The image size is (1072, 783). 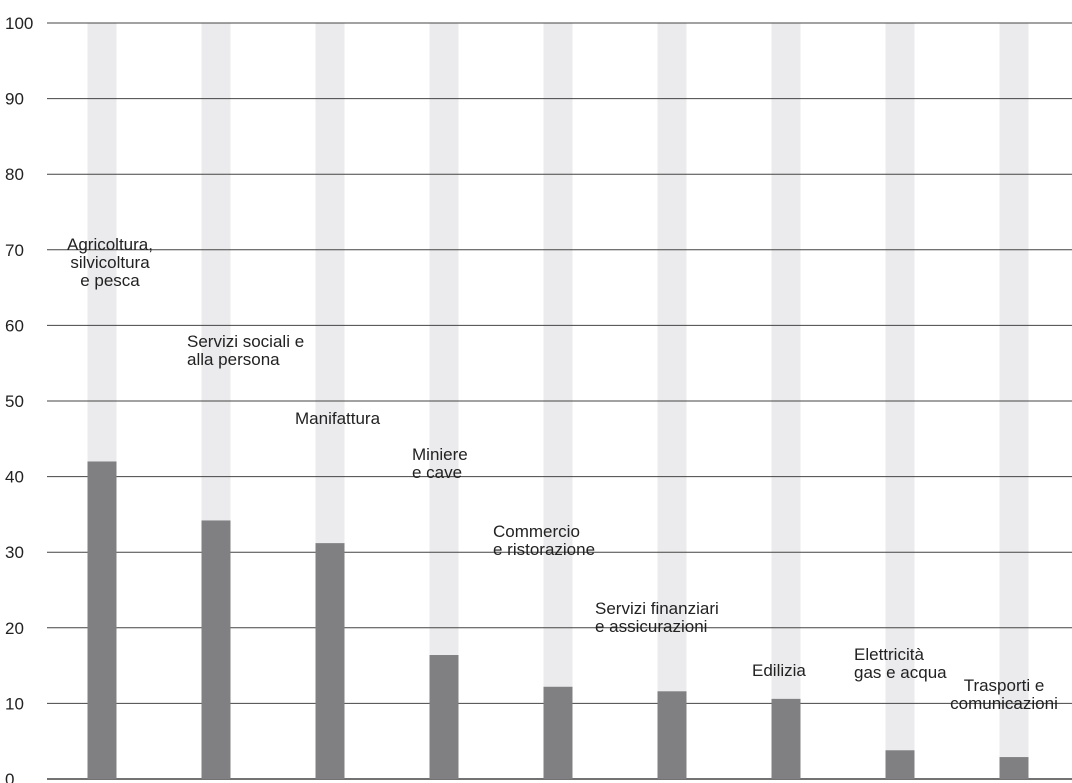 I want to click on y-tick-label: 30, so click(x=14, y=552).